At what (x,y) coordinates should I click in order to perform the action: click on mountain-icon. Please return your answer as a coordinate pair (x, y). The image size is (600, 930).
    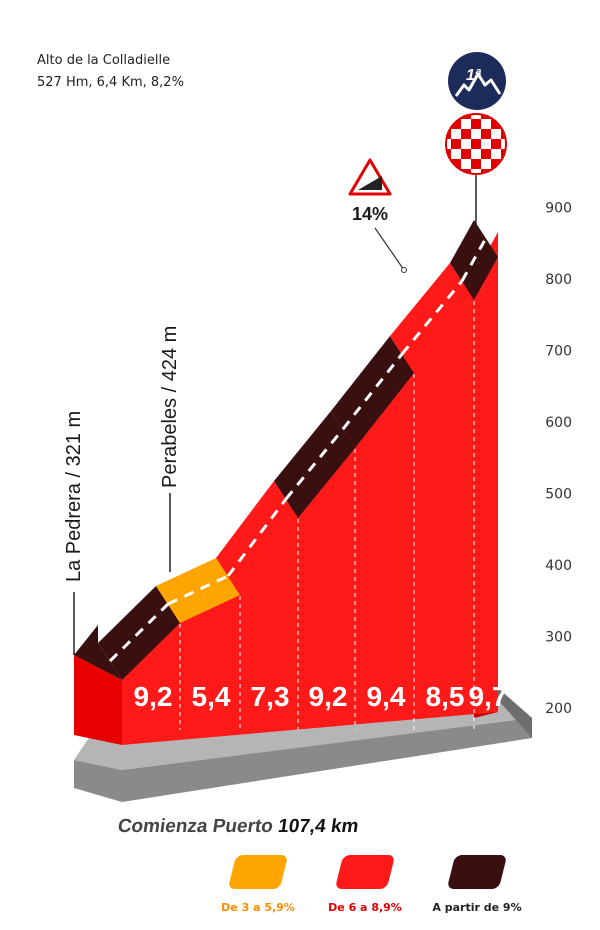
    Looking at the image, I should click on (478, 84).